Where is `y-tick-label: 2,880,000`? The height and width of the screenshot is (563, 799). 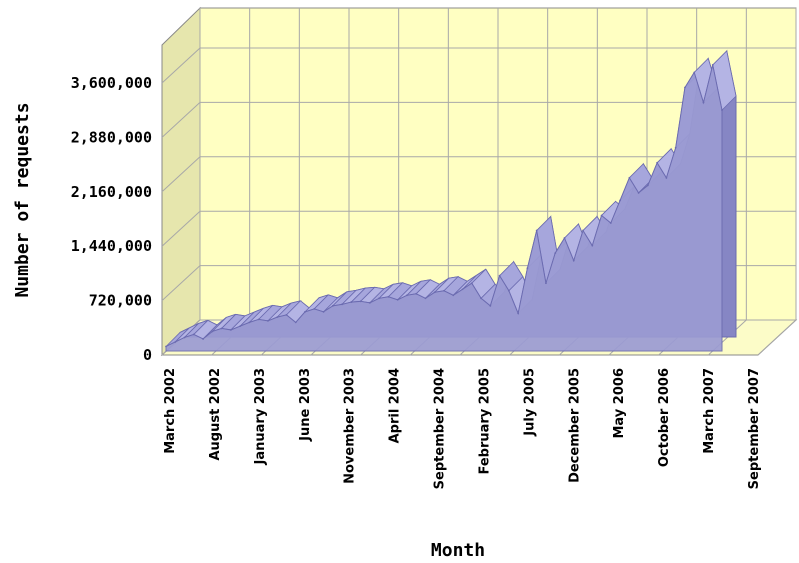 y-tick-label: 2,880,000 is located at coordinates (111, 137).